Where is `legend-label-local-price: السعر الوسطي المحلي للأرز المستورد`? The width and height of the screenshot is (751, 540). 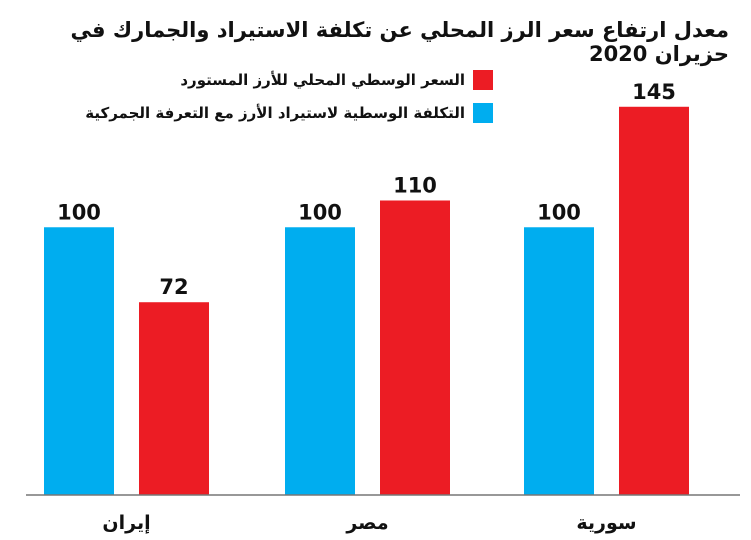 legend-label-local-price: السعر الوسطي المحلي للأرز المستورد is located at coordinates (322, 80).